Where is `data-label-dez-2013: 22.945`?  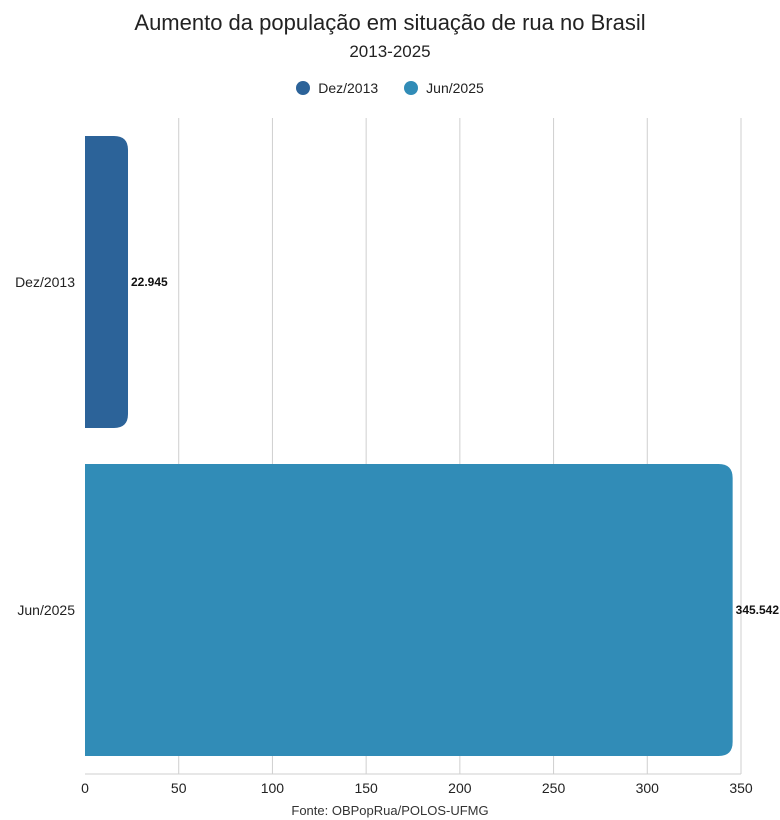 data-label-dez-2013: 22.945 is located at coordinates (149, 282).